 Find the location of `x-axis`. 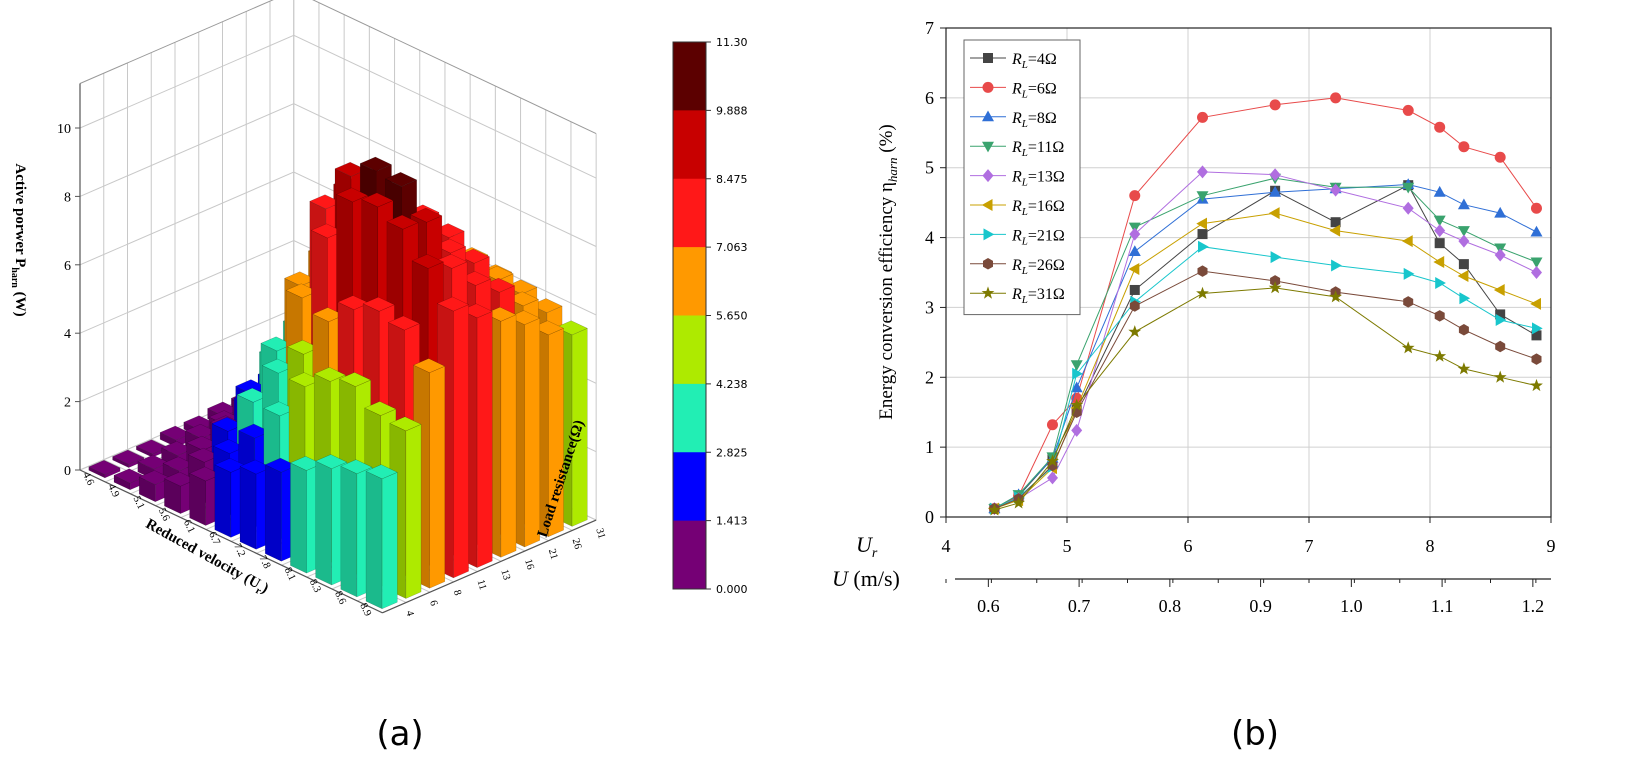

x-axis is located at coordinates (231, 541).